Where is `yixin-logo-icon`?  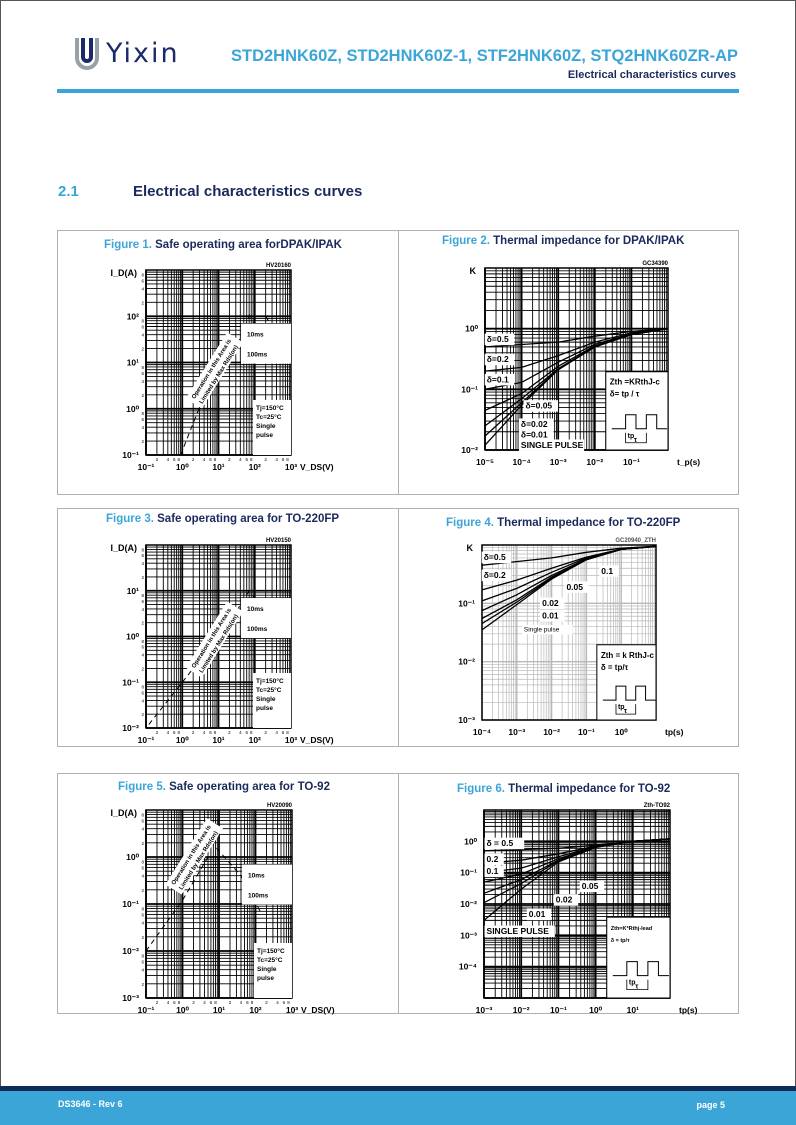 yixin-logo-icon is located at coordinates (87, 54).